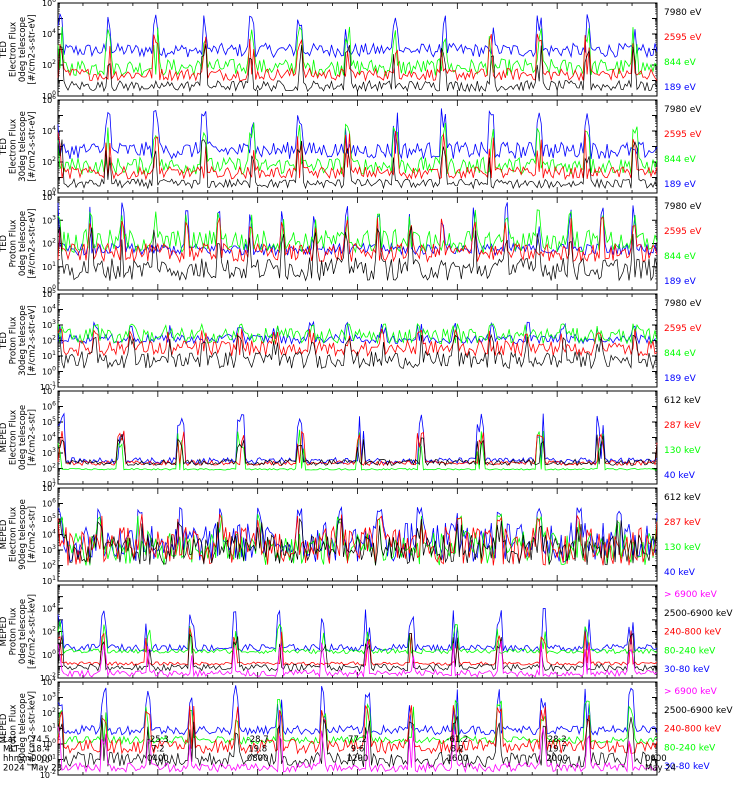 The image size is (750, 800). I want to click on time-row-value: 77.2, so click(357, 740).